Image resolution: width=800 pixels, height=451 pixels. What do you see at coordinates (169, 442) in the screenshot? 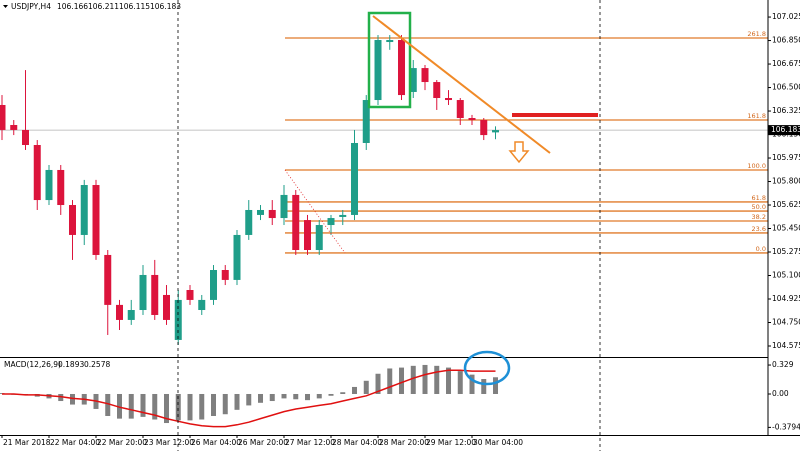
I see `x-tick-label: 23 Mar 12:00` at bounding box center [169, 442].